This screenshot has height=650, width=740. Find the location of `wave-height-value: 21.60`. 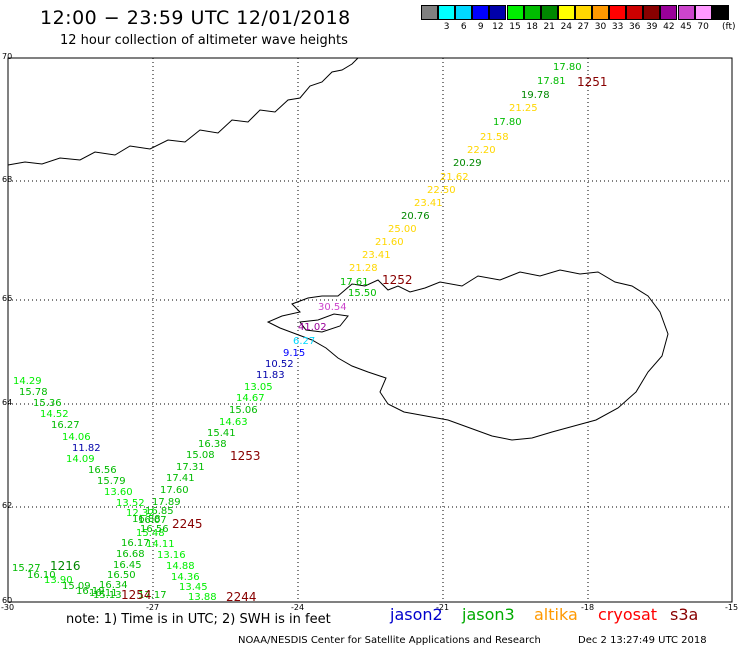

wave-height-value: 21.60 is located at coordinates (389, 242).